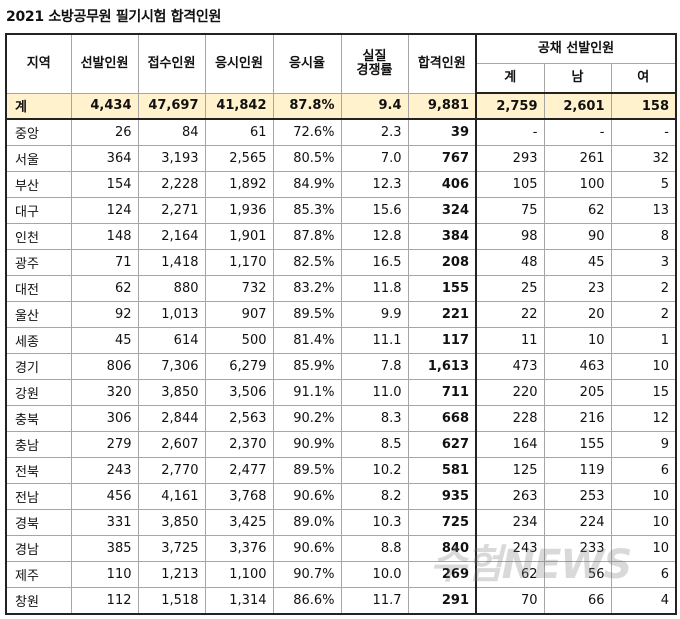 The height and width of the screenshot is (619, 680). I want to click on data-row: 인천 148 2,164 1,901 87.8% 12.8 384 98 90 8, so click(341, 236).